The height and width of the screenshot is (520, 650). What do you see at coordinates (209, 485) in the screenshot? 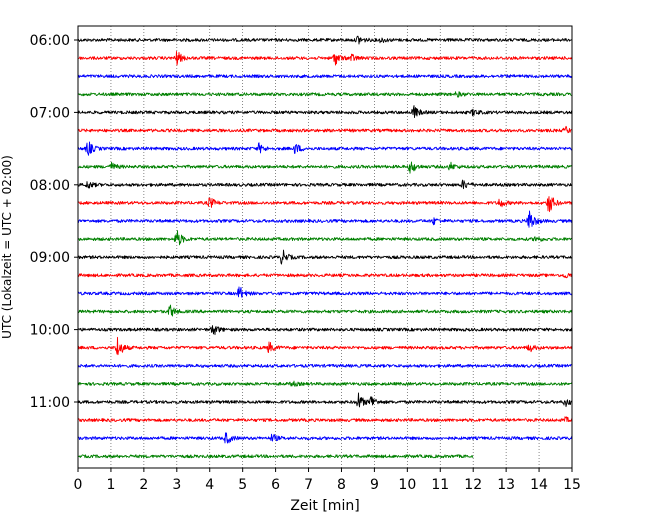
I see `x-tick-label: 4` at bounding box center [209, 485].